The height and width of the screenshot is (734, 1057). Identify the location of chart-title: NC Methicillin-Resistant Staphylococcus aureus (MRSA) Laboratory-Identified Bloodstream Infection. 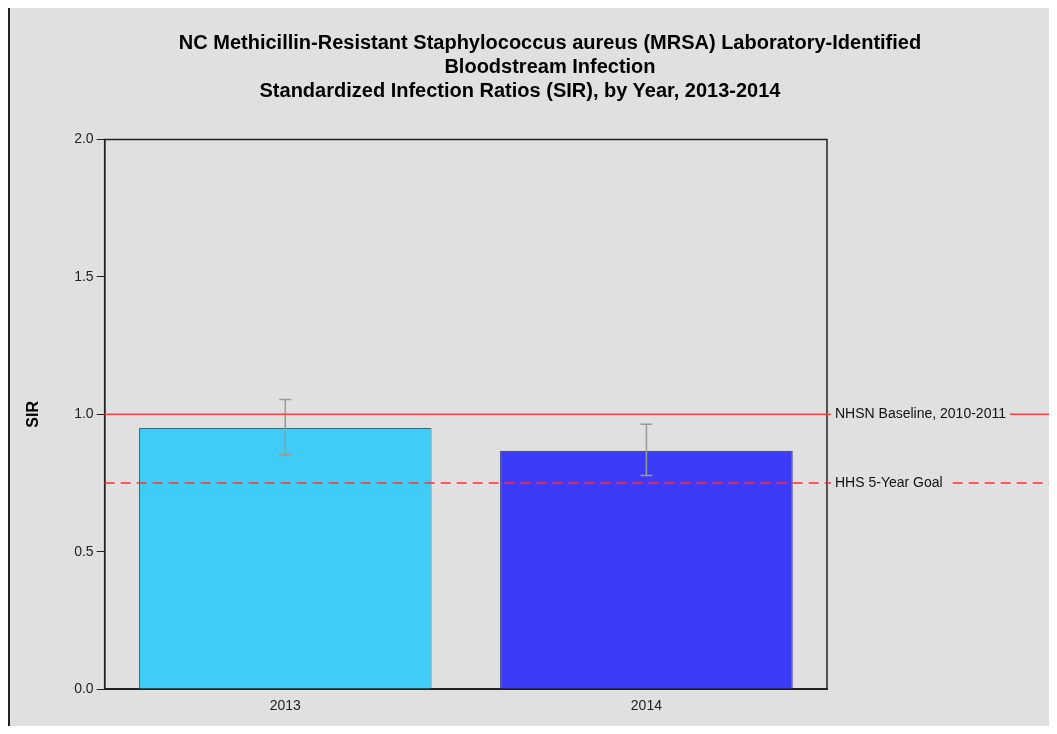
(550, 54).